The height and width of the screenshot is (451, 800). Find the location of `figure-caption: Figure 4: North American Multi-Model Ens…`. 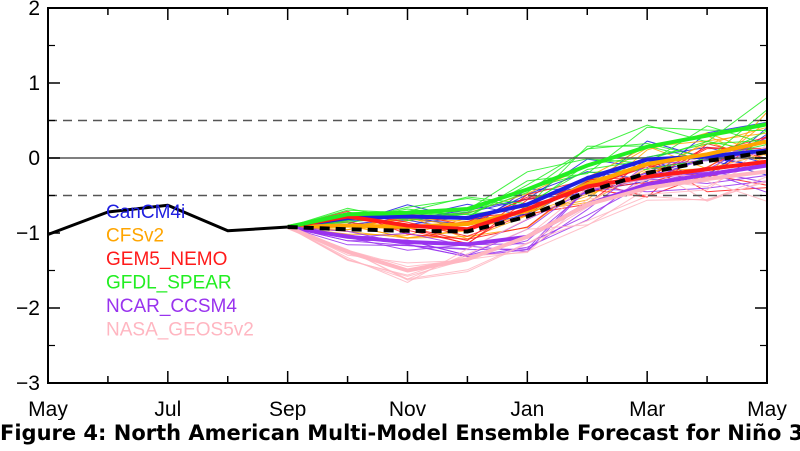

figure-caption: Figure 4: North American Multi-Model Ens… is located at coordinates (400, 433).